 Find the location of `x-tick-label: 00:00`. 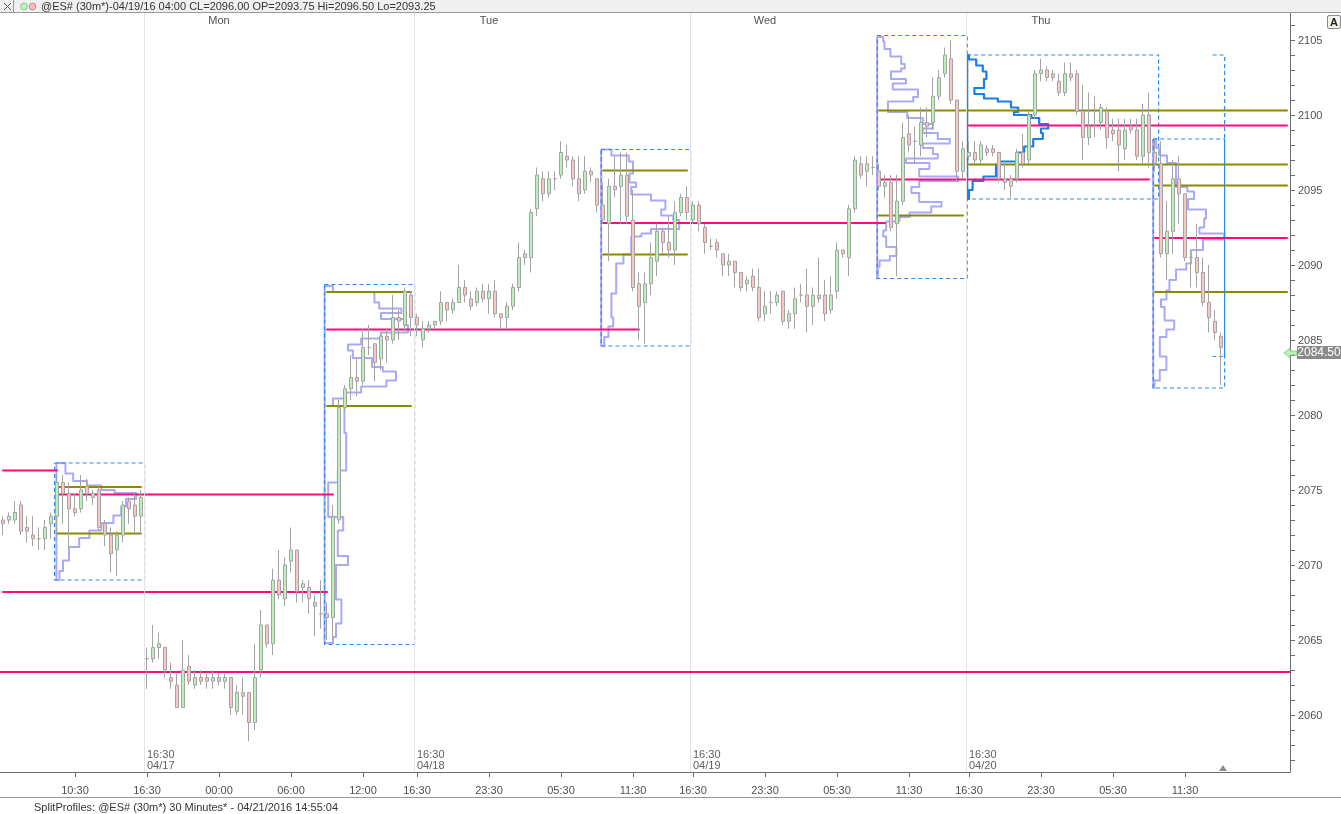

x-tick-label: 00:00 is located at coordinates (219, 789).